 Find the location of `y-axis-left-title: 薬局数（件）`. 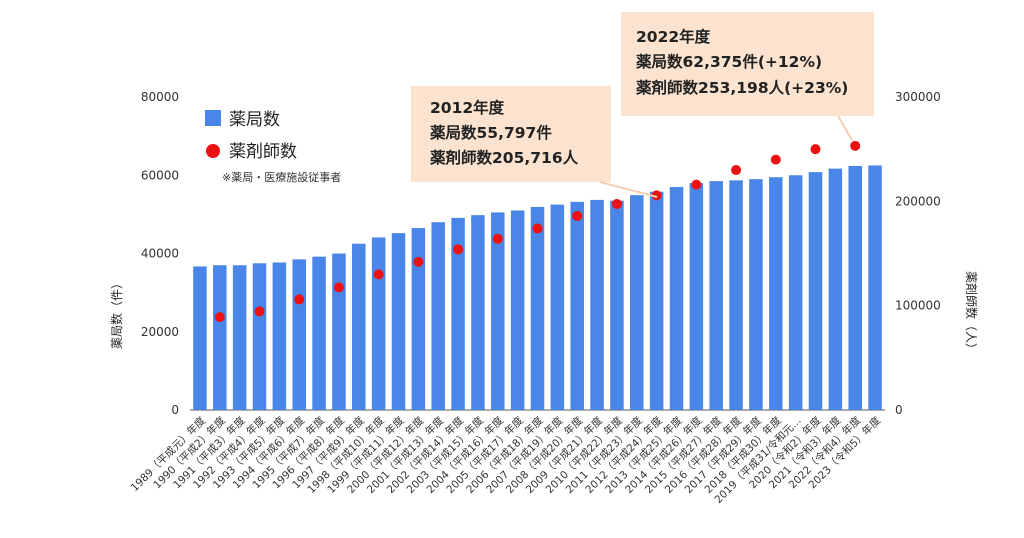

y-axis-left-title: 薬局数（件） is located at coordinates (116, 313).